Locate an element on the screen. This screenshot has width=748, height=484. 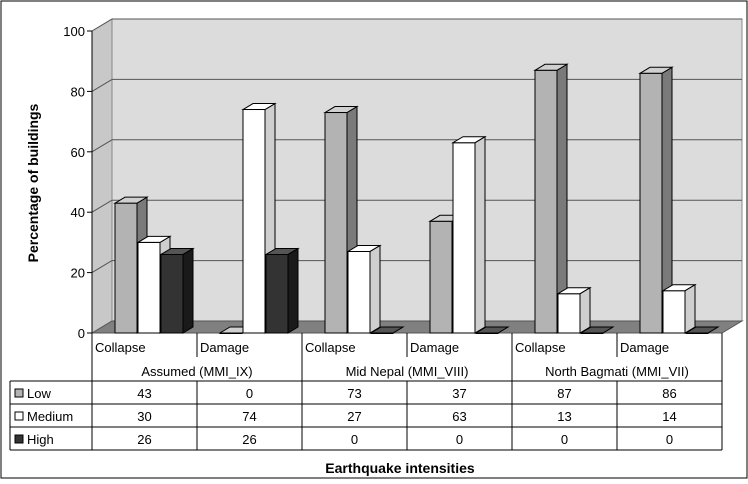
side-wall is located at coordinates (102, 176).